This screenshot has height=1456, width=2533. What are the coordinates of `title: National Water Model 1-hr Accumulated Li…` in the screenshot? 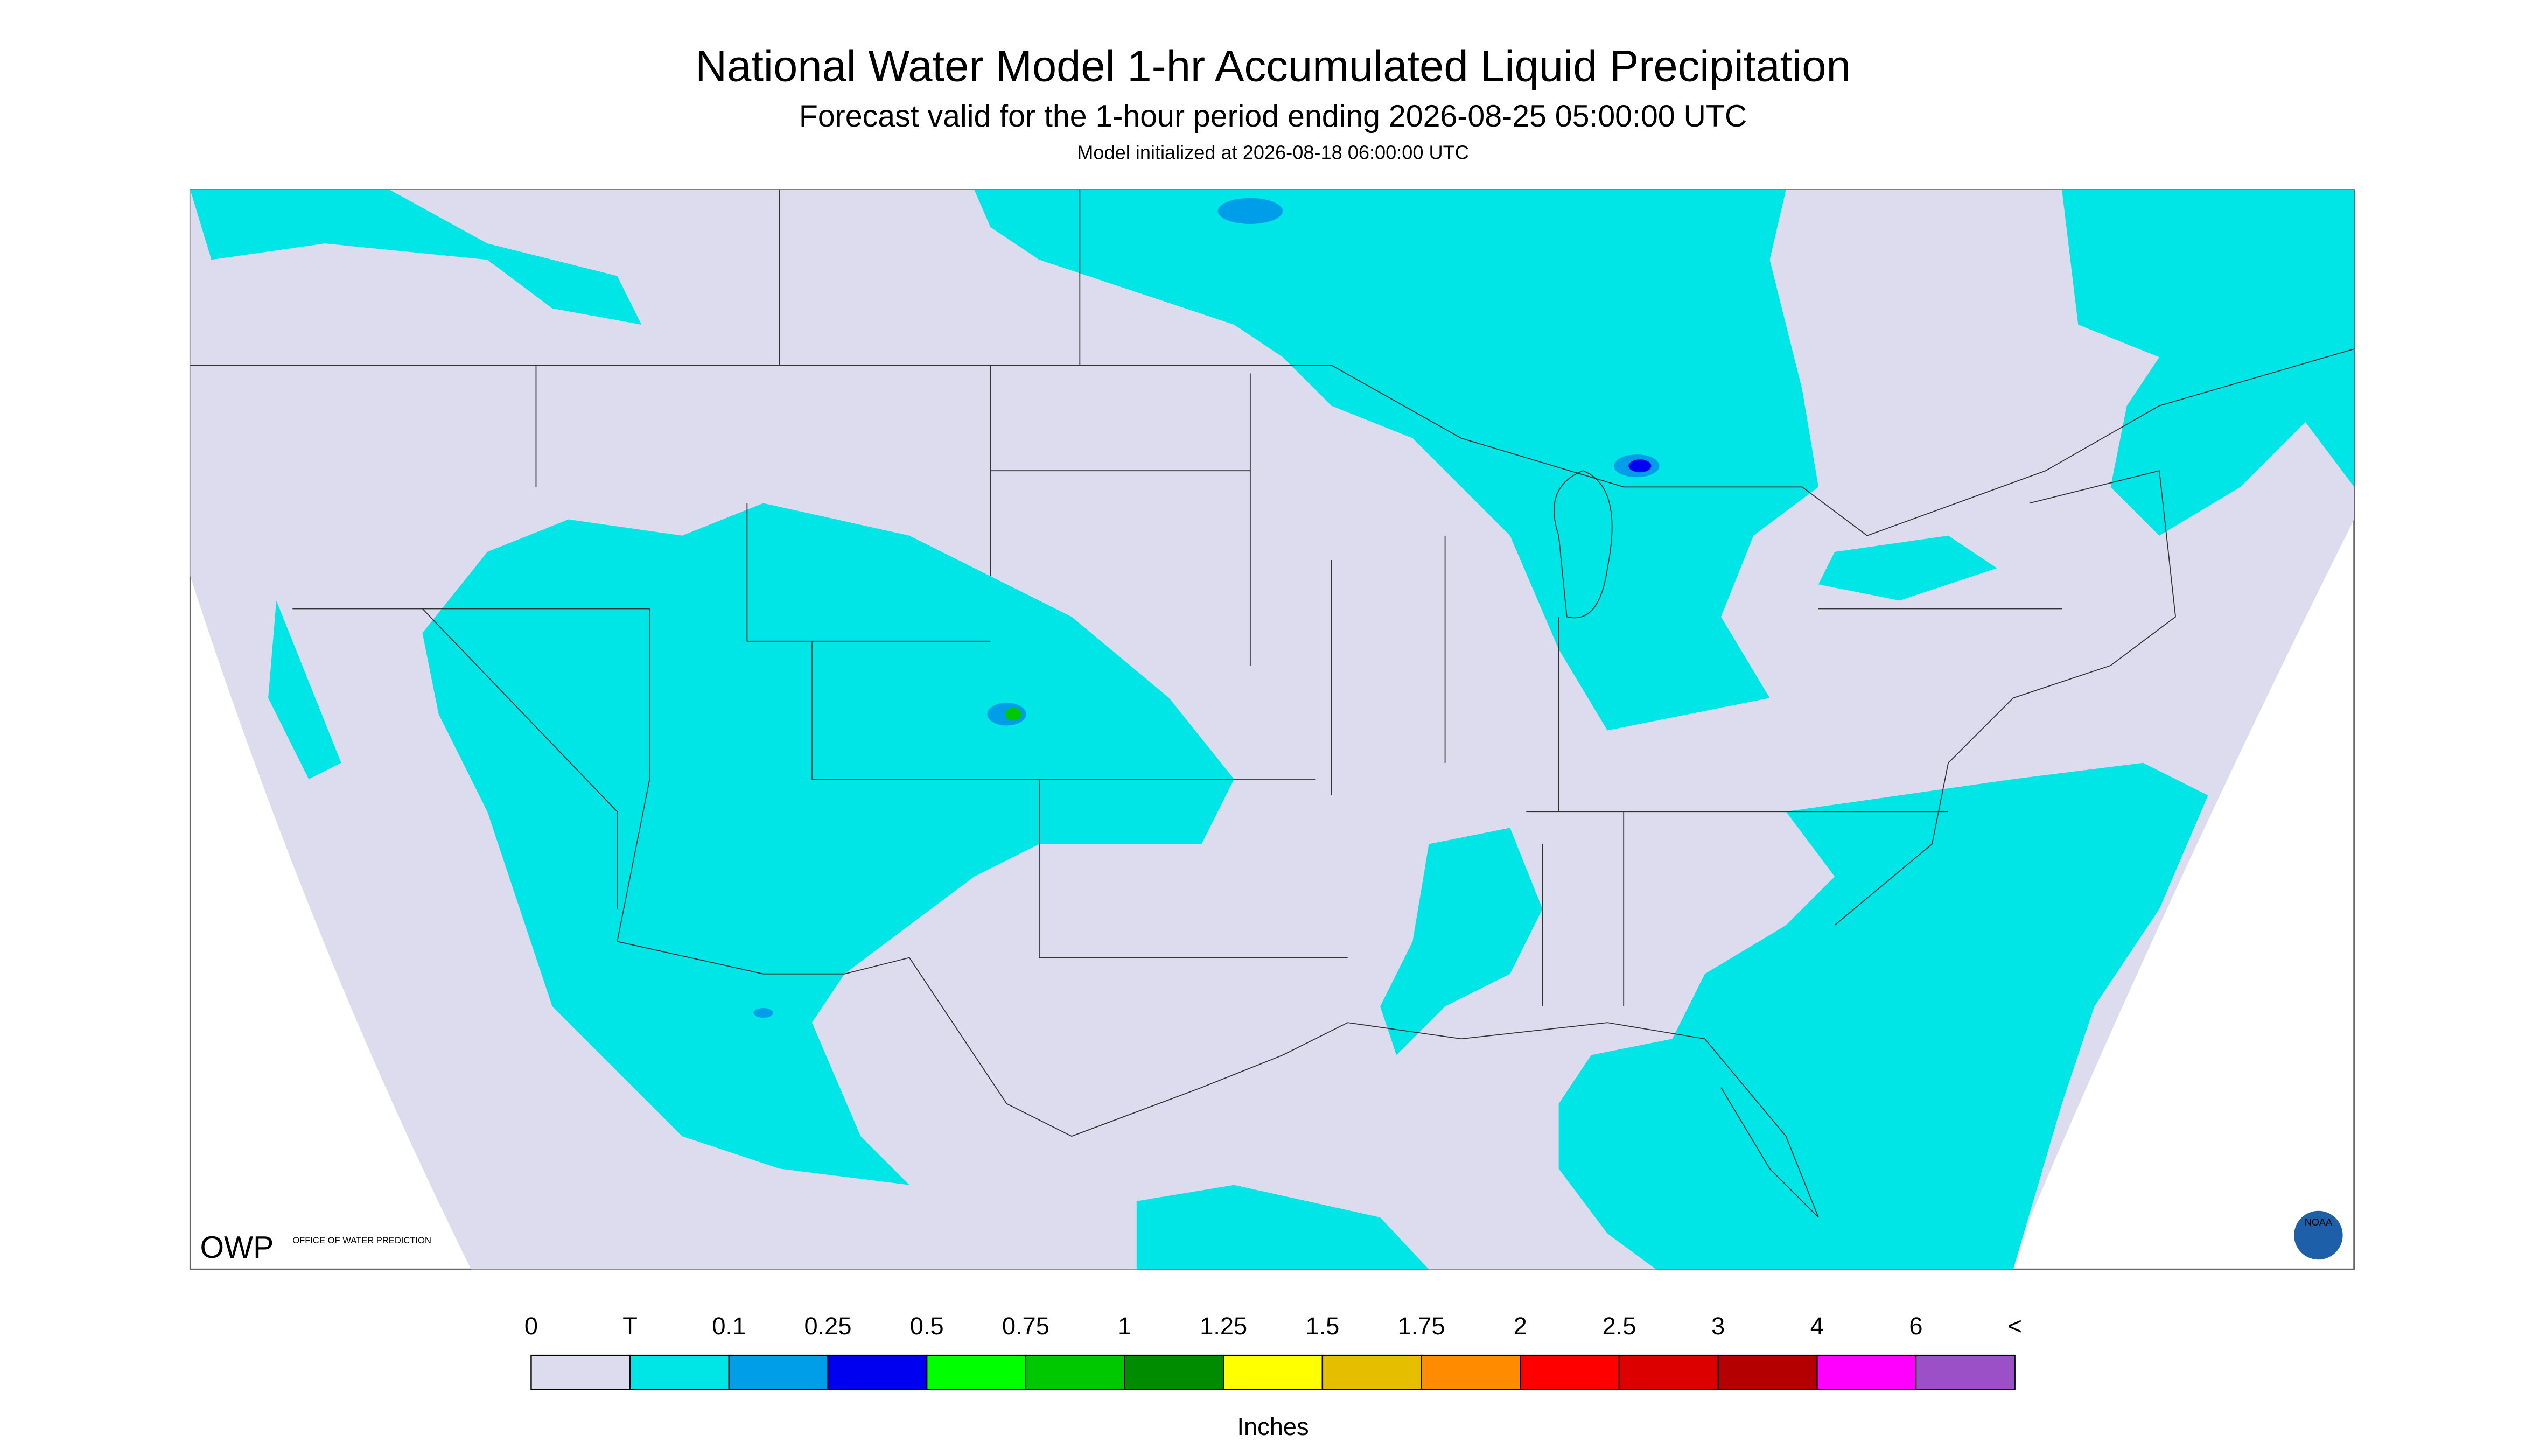 It's located at (1272, 66).